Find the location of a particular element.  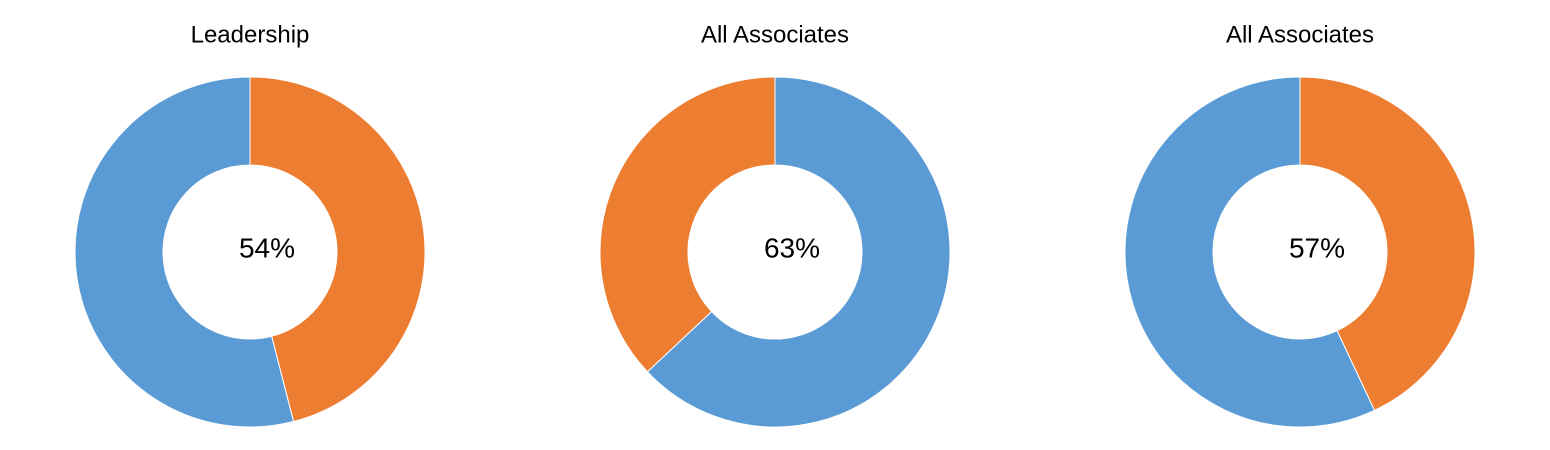

center-label: 57% is located at coordinates (1317, 247).